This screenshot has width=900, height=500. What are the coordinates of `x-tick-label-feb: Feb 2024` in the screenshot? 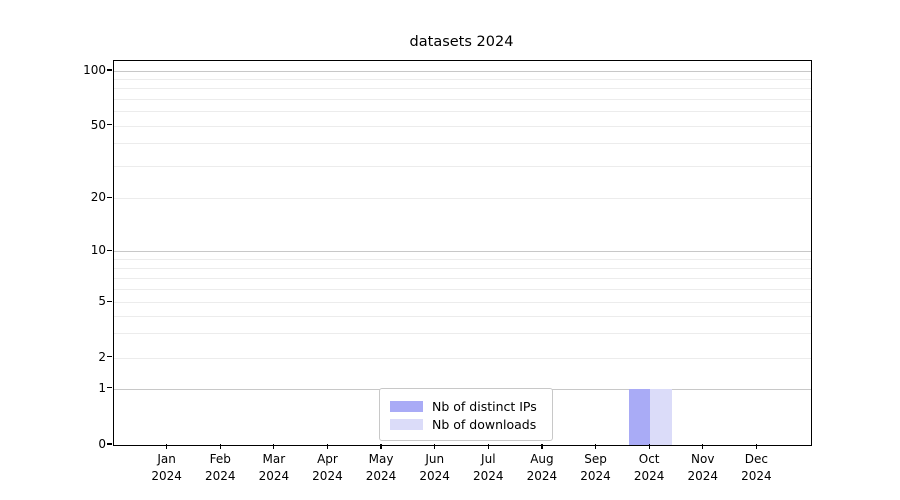 It's located at (220, 468).